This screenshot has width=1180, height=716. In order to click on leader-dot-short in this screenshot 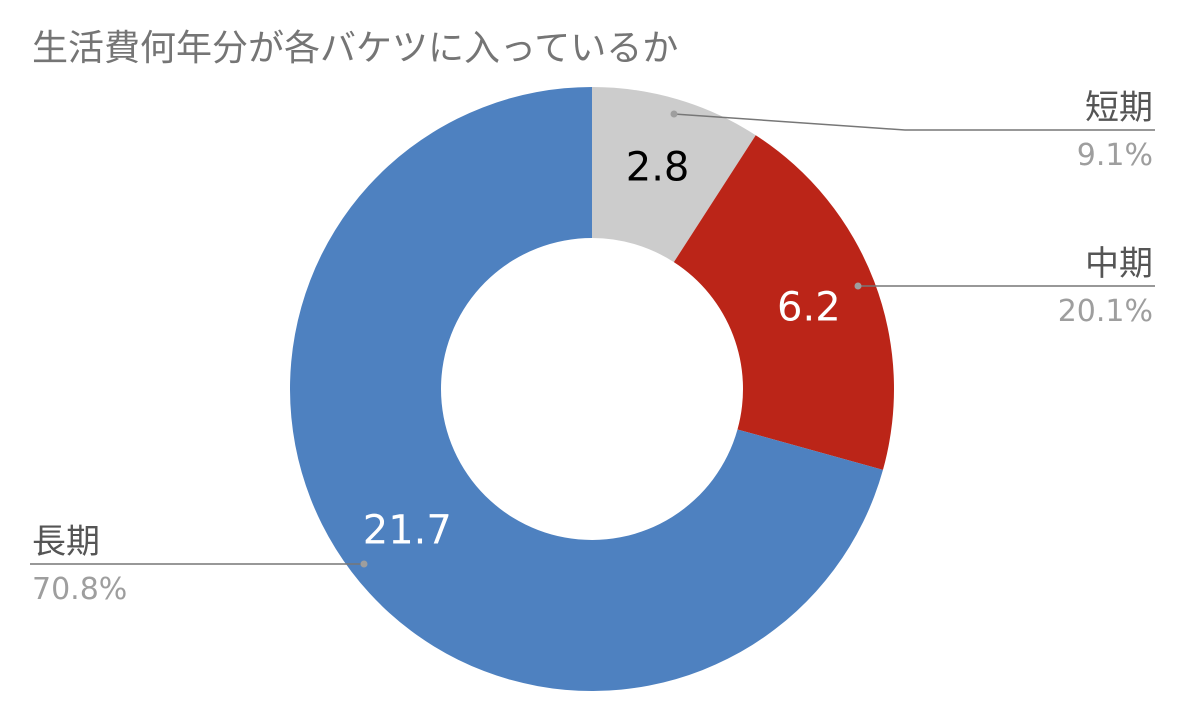, I will do `click(674, 114)`.